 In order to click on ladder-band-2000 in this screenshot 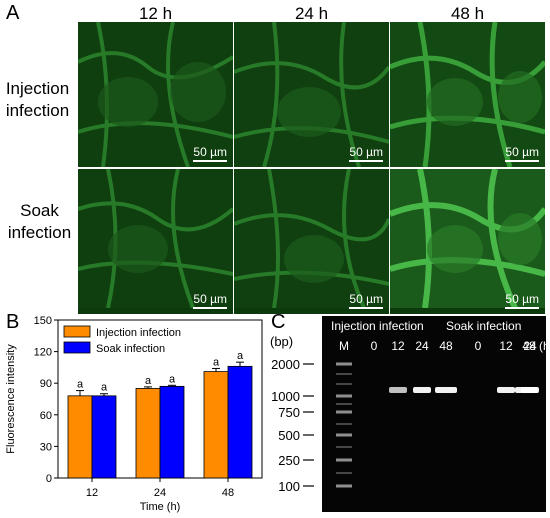, I will do `click(344, 364)`.